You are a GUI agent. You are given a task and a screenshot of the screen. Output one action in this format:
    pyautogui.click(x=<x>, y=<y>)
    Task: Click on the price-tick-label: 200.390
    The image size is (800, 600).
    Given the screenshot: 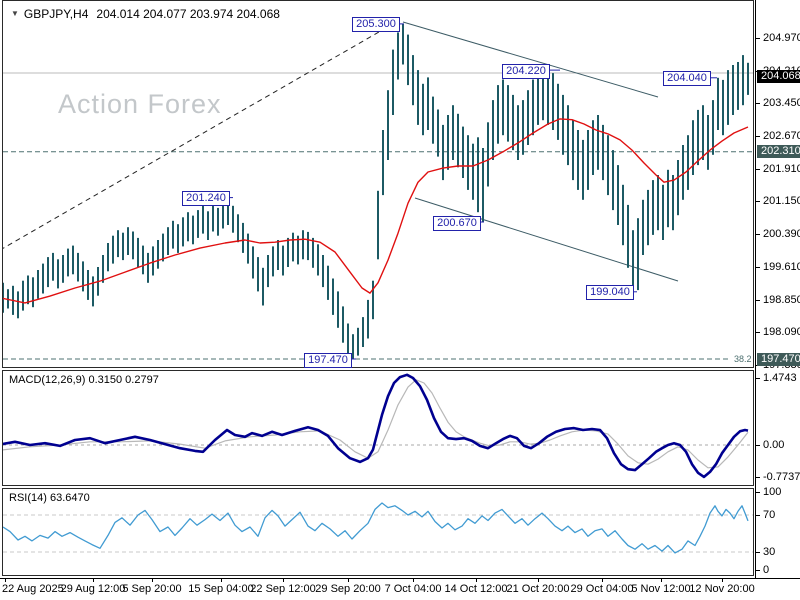 What is the action you would take?
    pyautogui.click(x=781, y=234)
    